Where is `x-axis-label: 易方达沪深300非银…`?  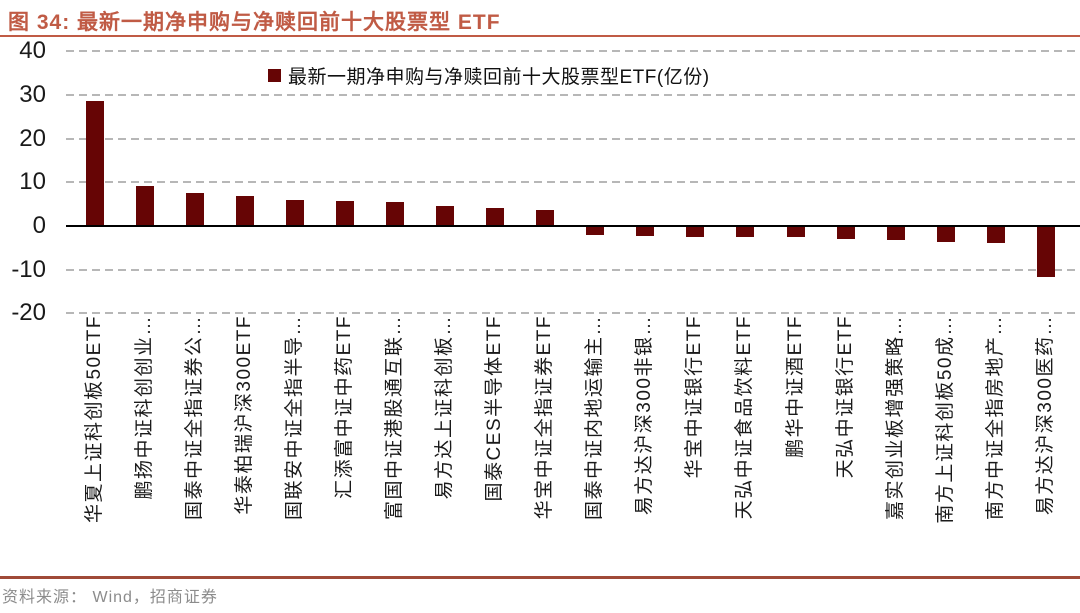
x-axis-label: 易方达沪深300非银… is located at coordinates (645, 415).